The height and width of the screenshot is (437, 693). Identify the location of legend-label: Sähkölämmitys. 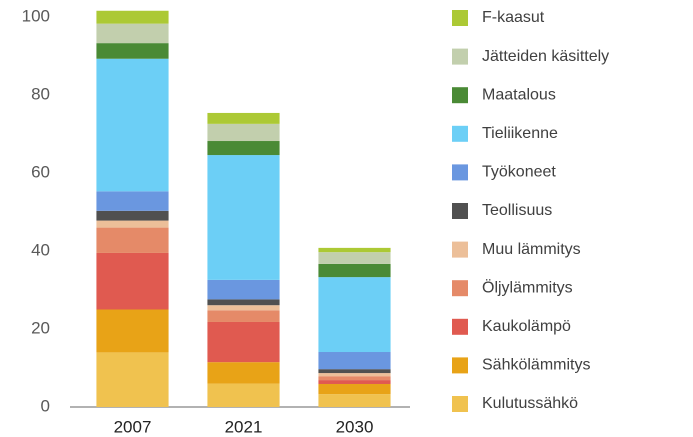
(536, 365).